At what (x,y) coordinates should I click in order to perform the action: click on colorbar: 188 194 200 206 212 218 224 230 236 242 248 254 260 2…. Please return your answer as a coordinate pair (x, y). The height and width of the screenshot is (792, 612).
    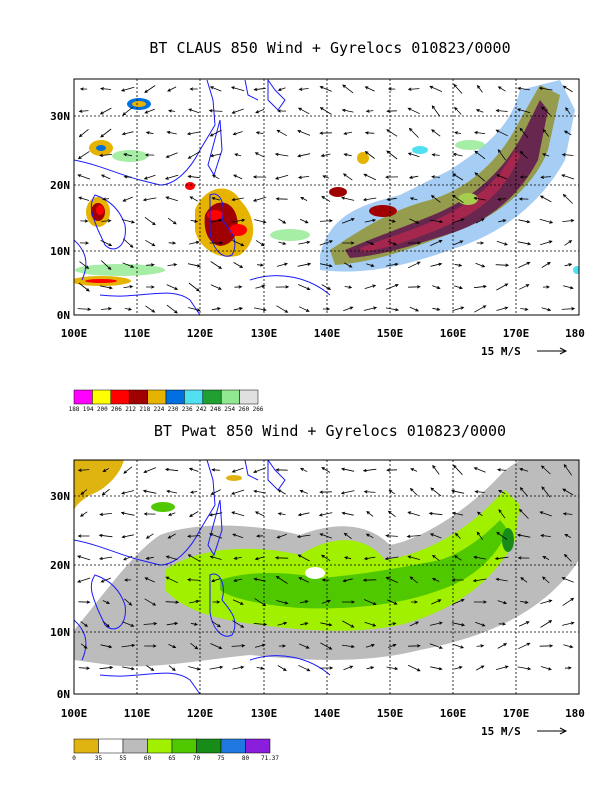
    Looking at the image, I should click on (166, 401).